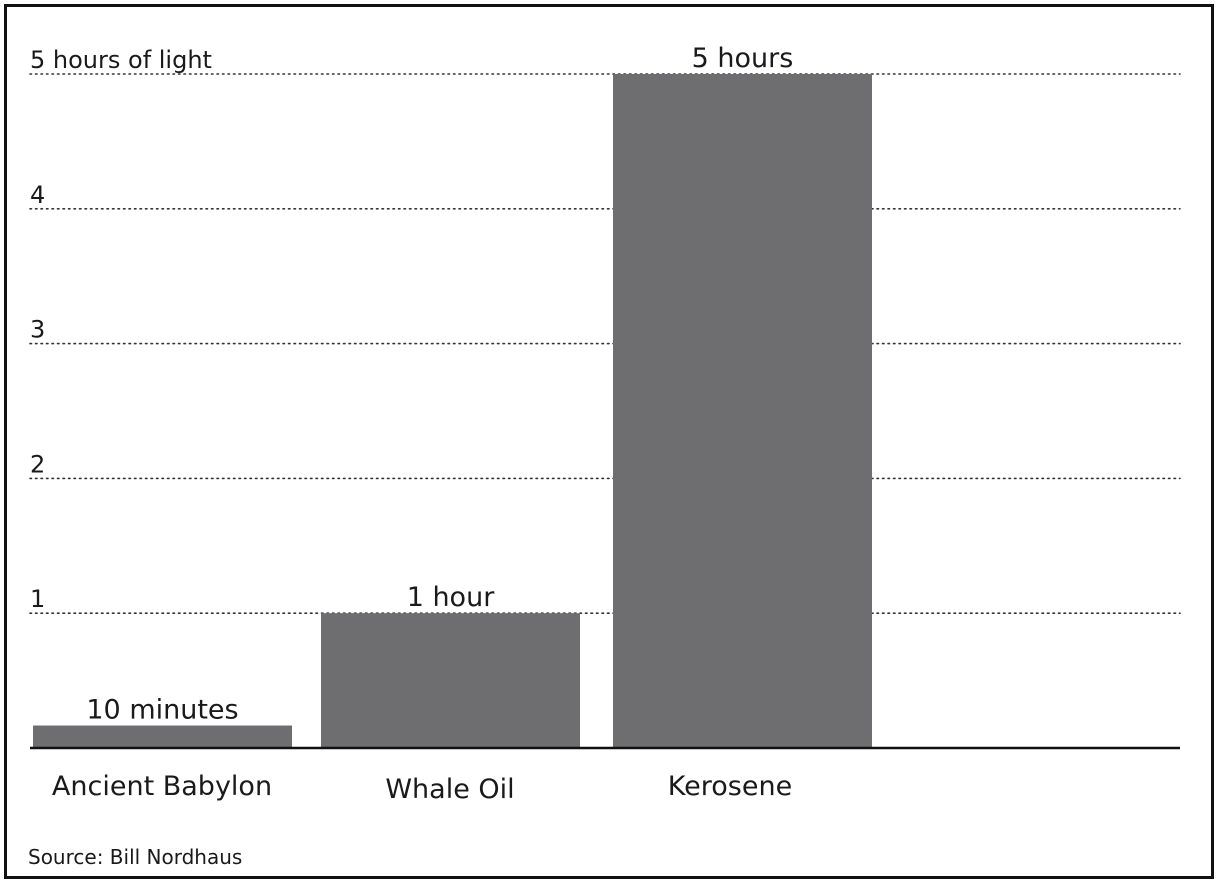 The image size is (1216, 881). What do you see at coordinates (37, 330) in the screenshot?
I see `y-tick-label: 3` at bounding box center [37, 330].